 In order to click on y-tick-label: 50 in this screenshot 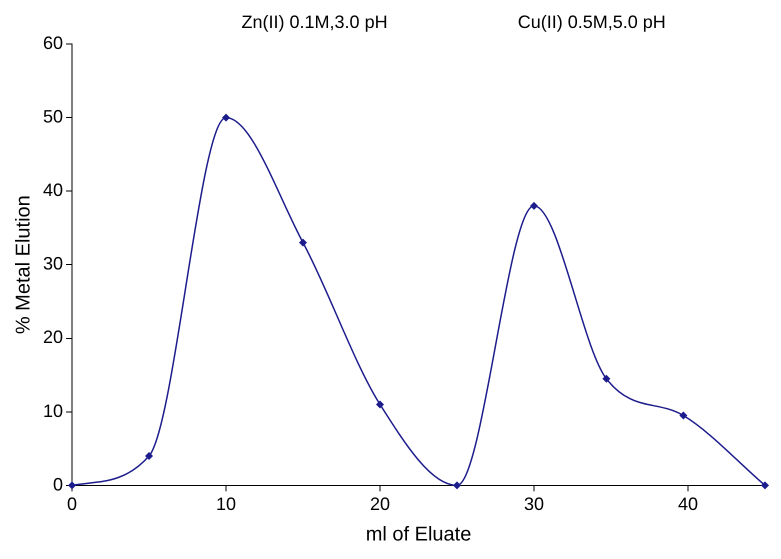, I will do `click(53, 116)`.